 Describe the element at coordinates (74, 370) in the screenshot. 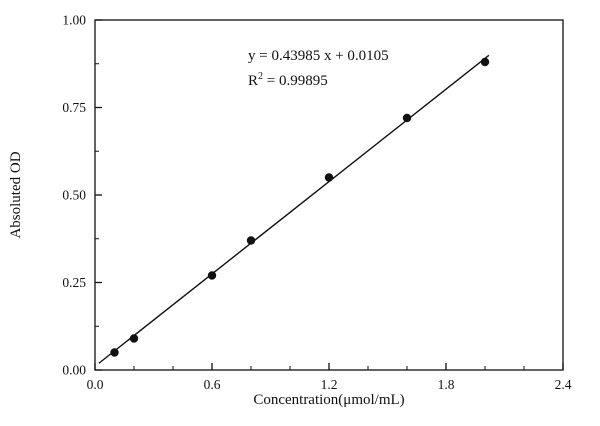

I see `y-tick-label: 0.00` at that location.